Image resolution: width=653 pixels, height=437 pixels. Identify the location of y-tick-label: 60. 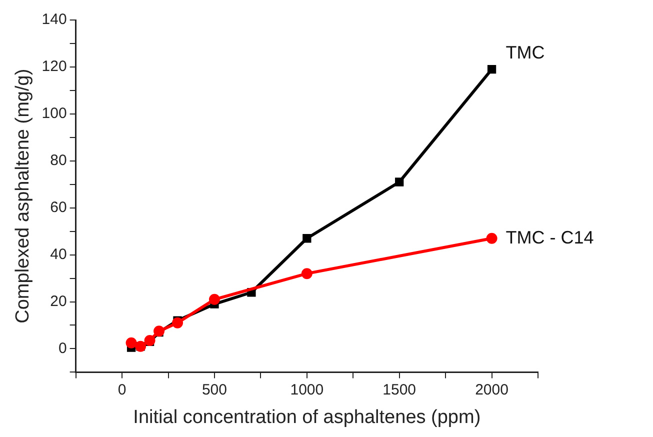
(58, 207).